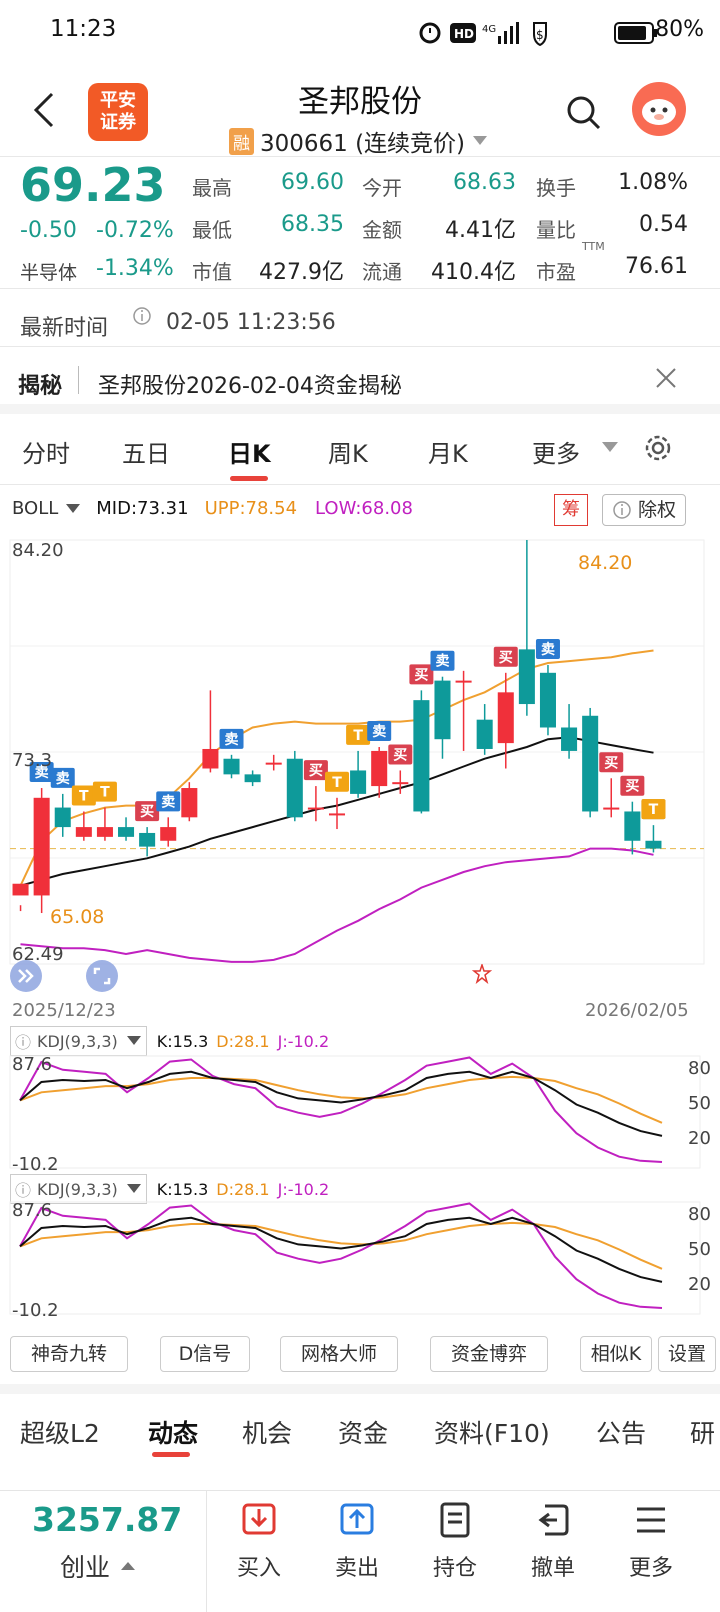 The image size is (720, 1612). Describe the element at coordinates (312, 182) in the screenshot. I see `quote-value: 69.60` at that location.